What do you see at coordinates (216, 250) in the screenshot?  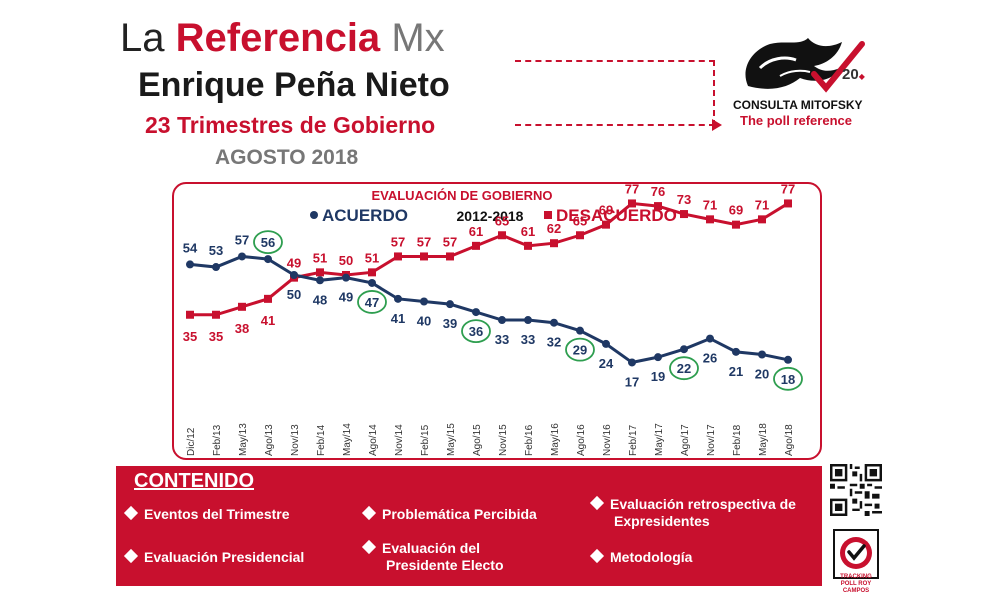 I see `data-label-acuerdo: 53` at bounding box center [216, 250].